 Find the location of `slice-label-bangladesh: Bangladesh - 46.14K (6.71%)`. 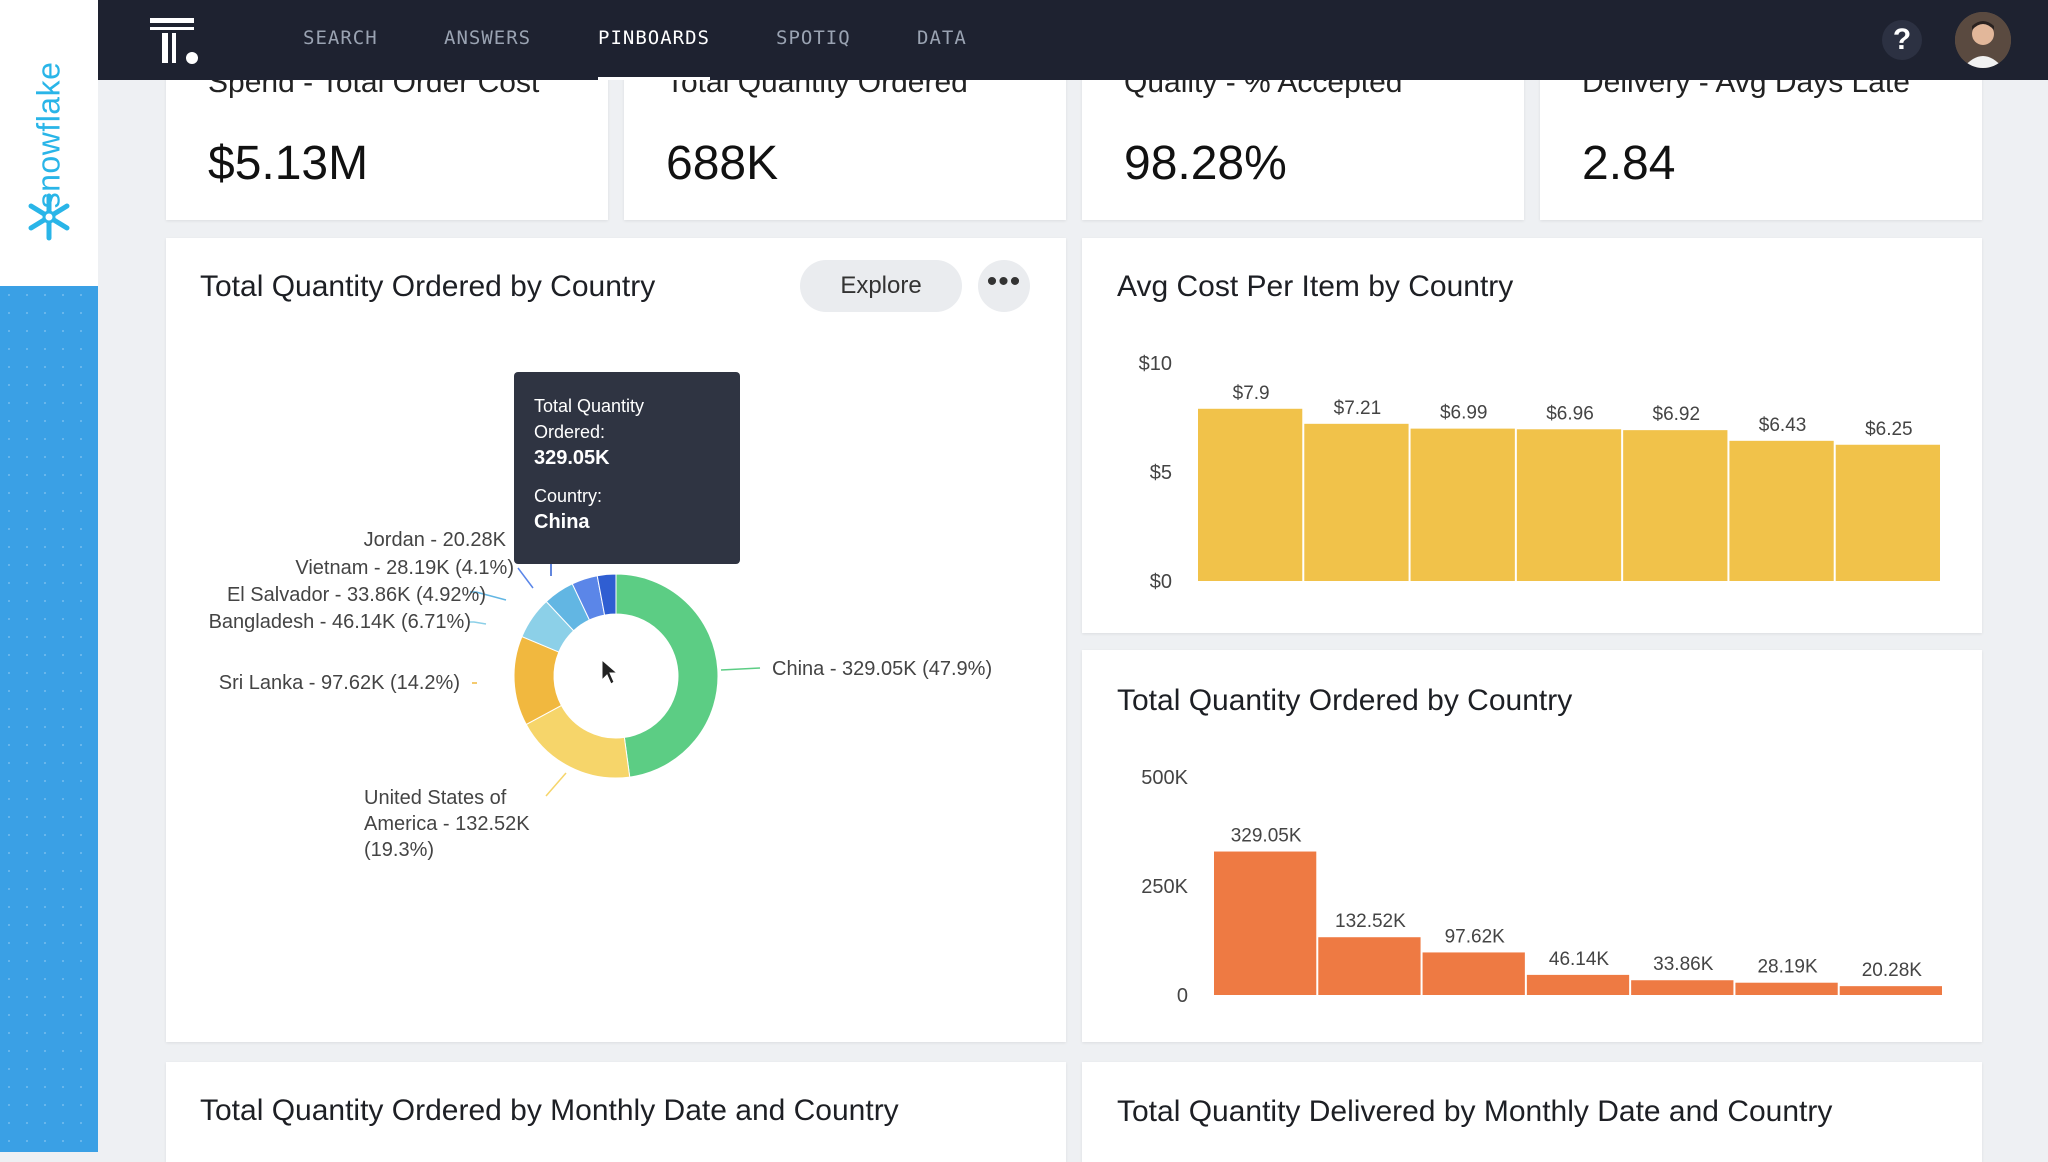

slice-label-bangladesh: Bangladesh - 46.14K (6.71%) is located at coordinates (340, 622).